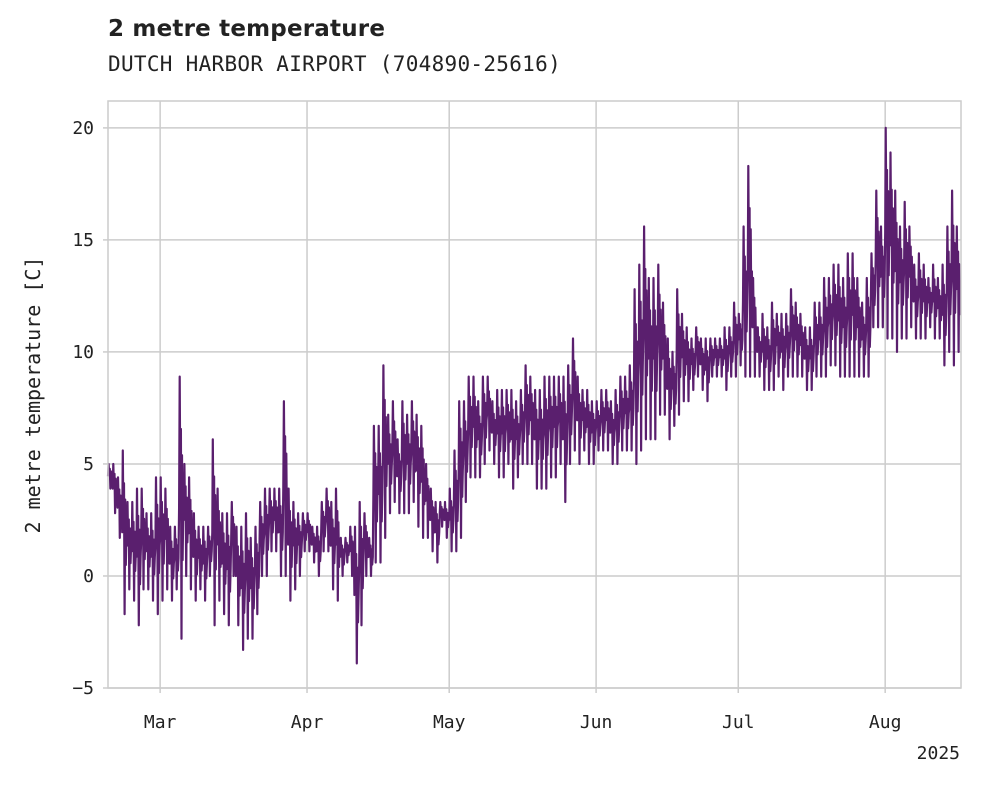 This screenshot has width=981, height=785. I want to click on y-tick-label: 5, so click(88, 464).